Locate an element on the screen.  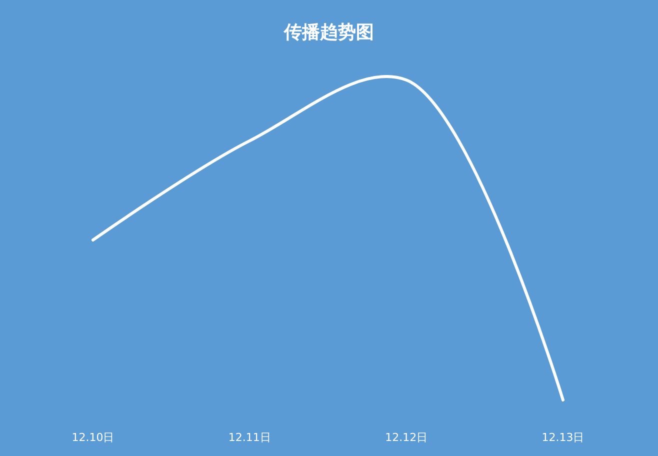
x-tick-label: 12.11日 is located at coordinates (249, 437).